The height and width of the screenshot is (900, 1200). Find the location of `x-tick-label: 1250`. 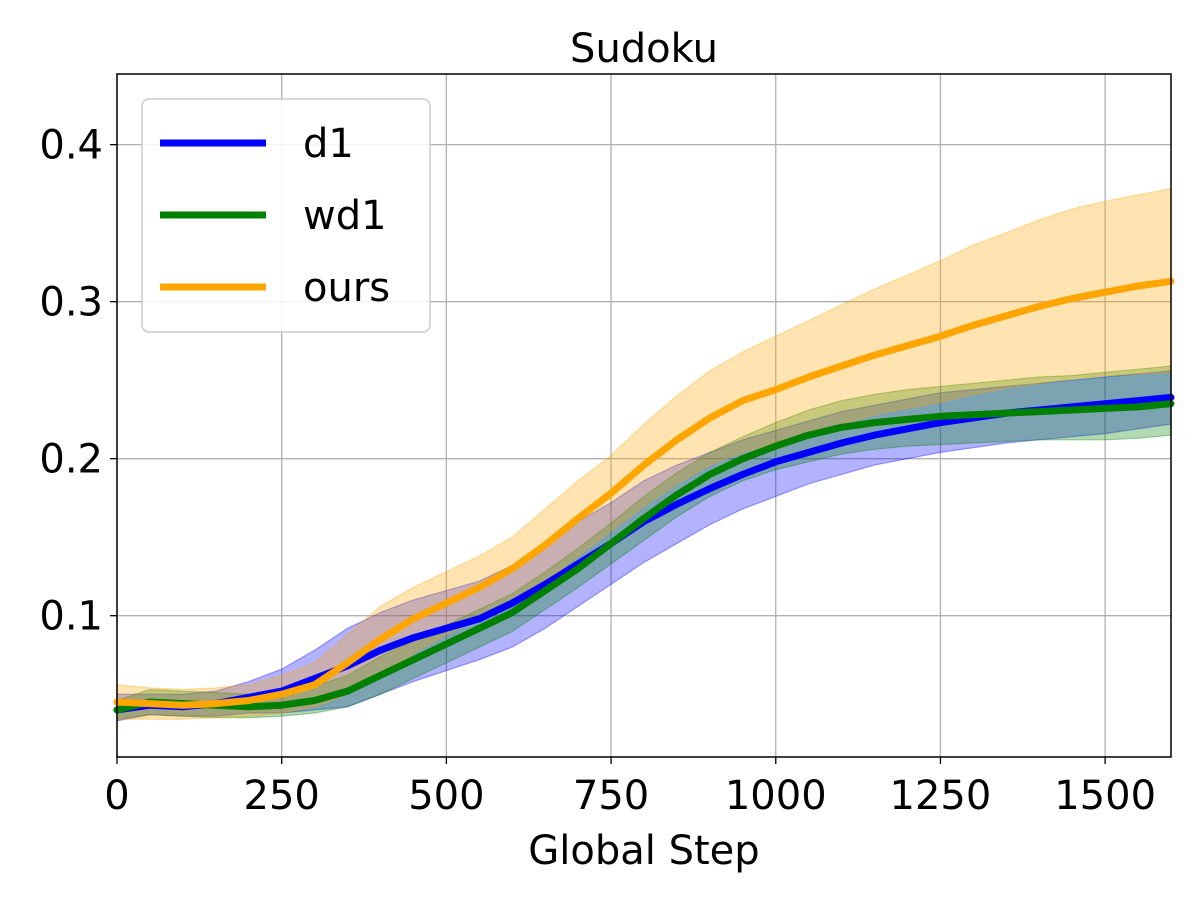

x-tick-label: 1250 is located at coordinates (941, 796).